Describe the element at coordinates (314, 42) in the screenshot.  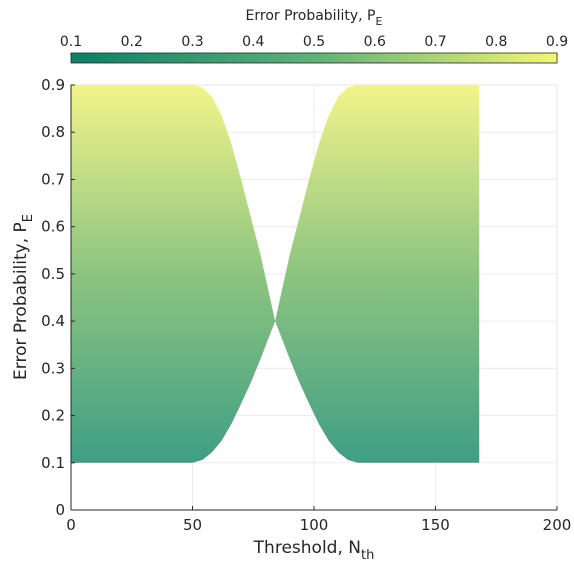
I see `colorbar-tick-label: 0.5` at that location.